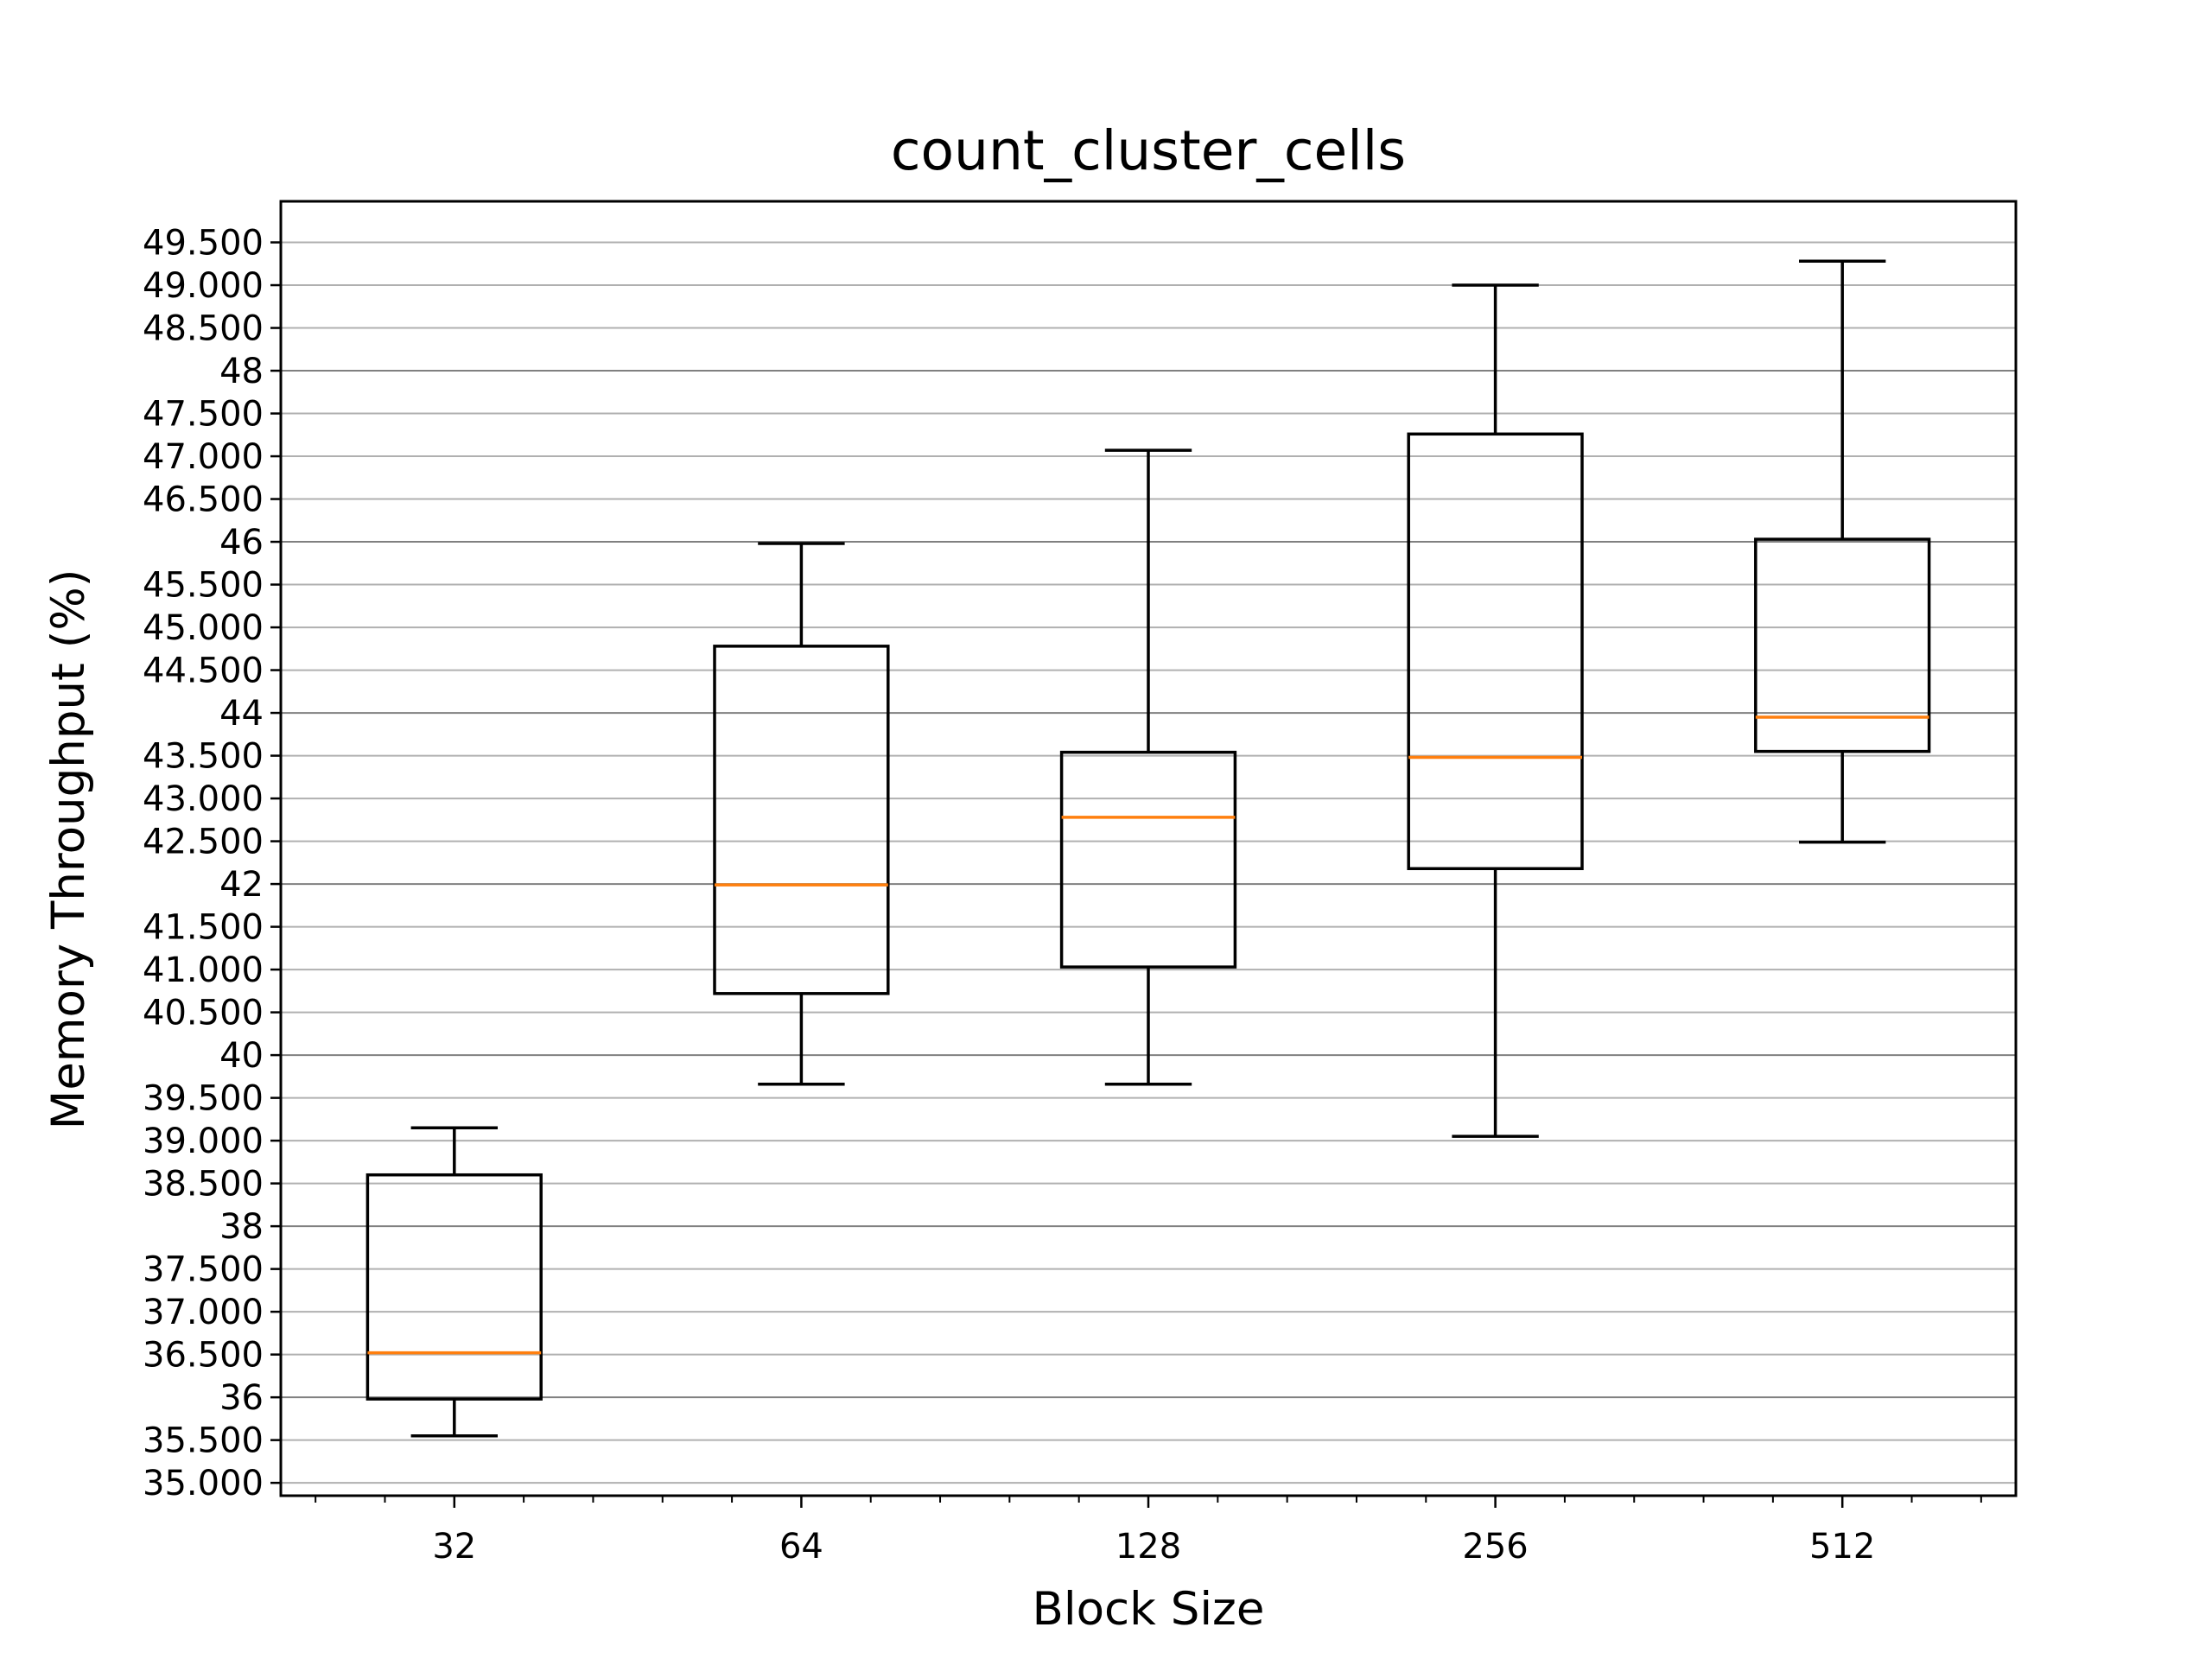 The height and width of the screenshot is (1659, 2212). Describe the element at coordinates (454, 1547) in the screenshot. I see `x-tick-label: 32` at that location.